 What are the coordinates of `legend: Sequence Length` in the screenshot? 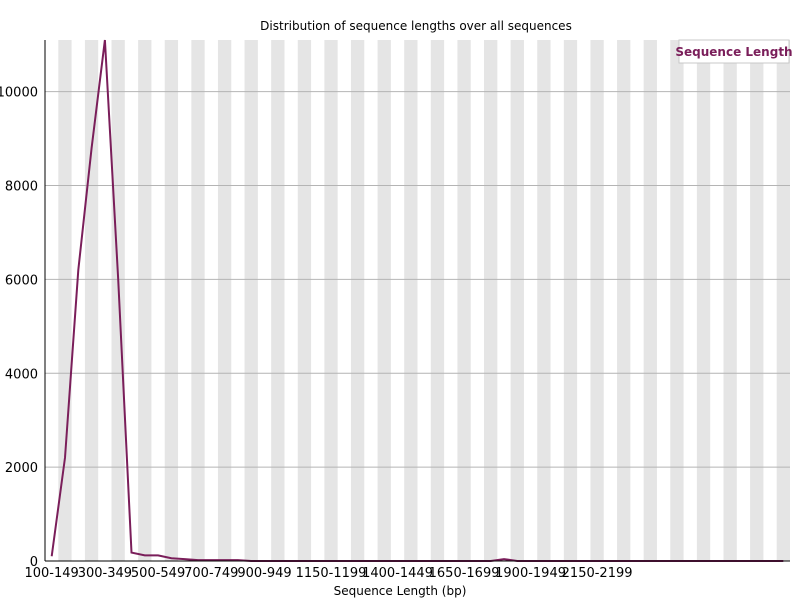 It's located at (734, 51).